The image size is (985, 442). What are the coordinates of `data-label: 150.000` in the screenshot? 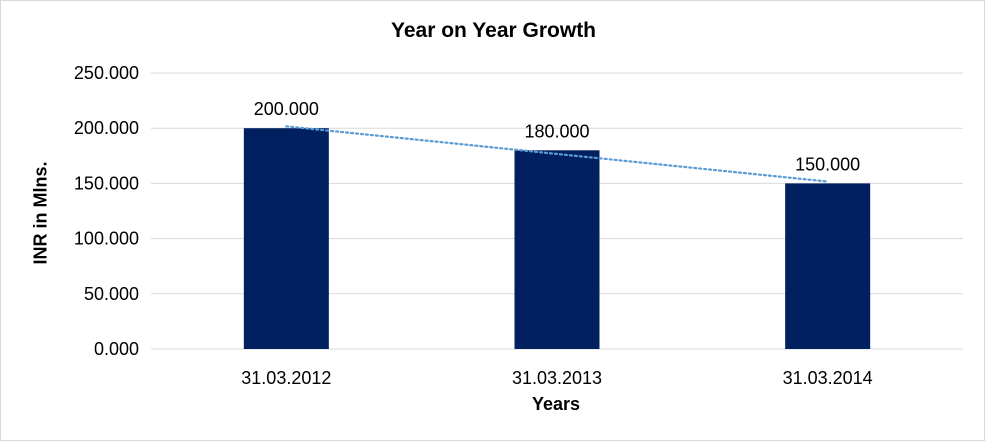 It's located at (827, 164).